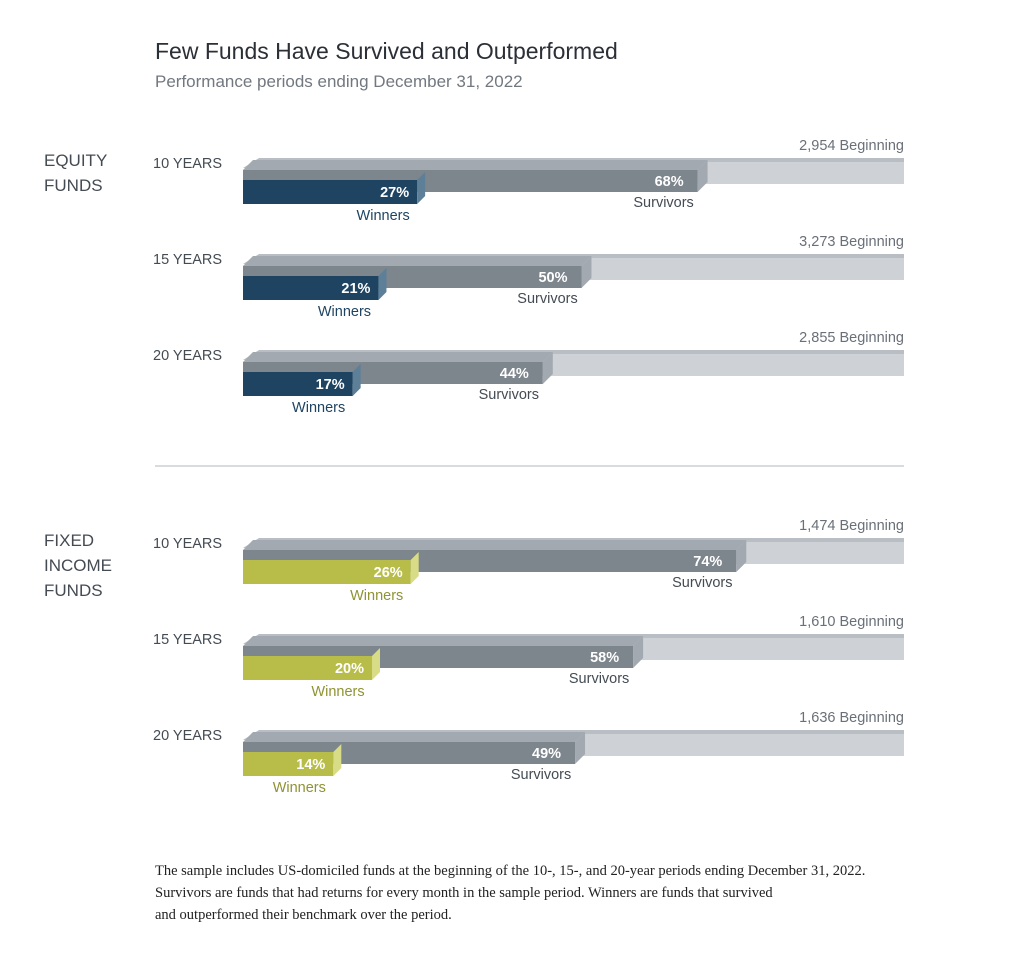  I want to click on winners-value-label: 20%, so click(349, 669).